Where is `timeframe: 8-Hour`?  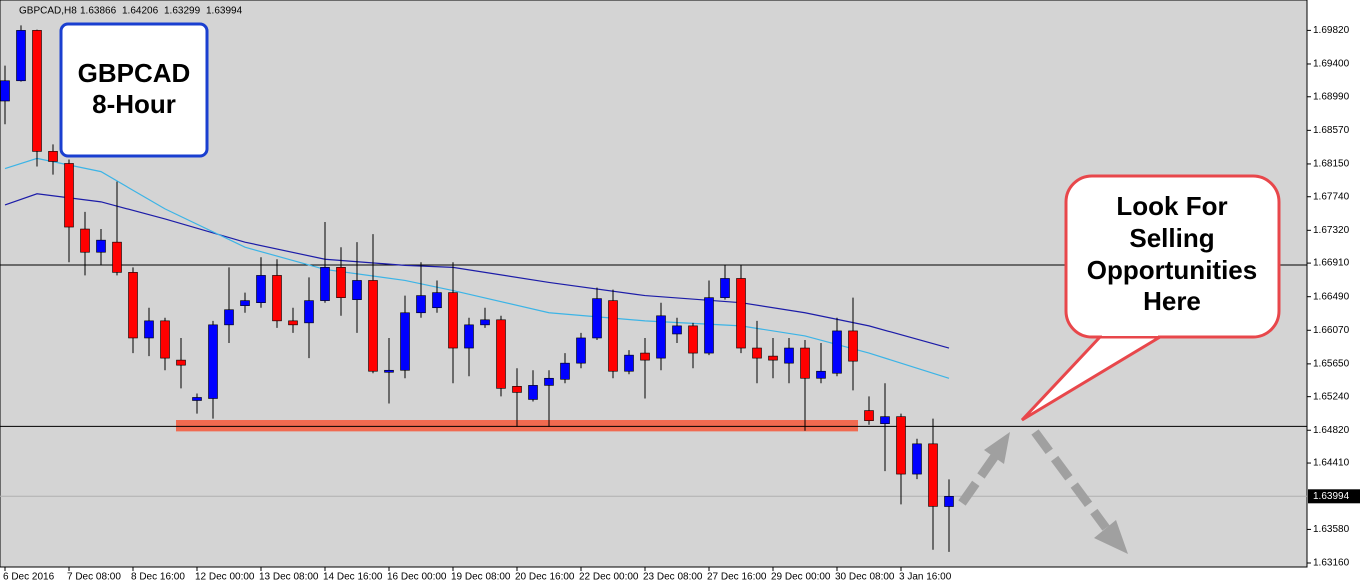
timeframe: 8-Hour is located at coordinates (134, 104).